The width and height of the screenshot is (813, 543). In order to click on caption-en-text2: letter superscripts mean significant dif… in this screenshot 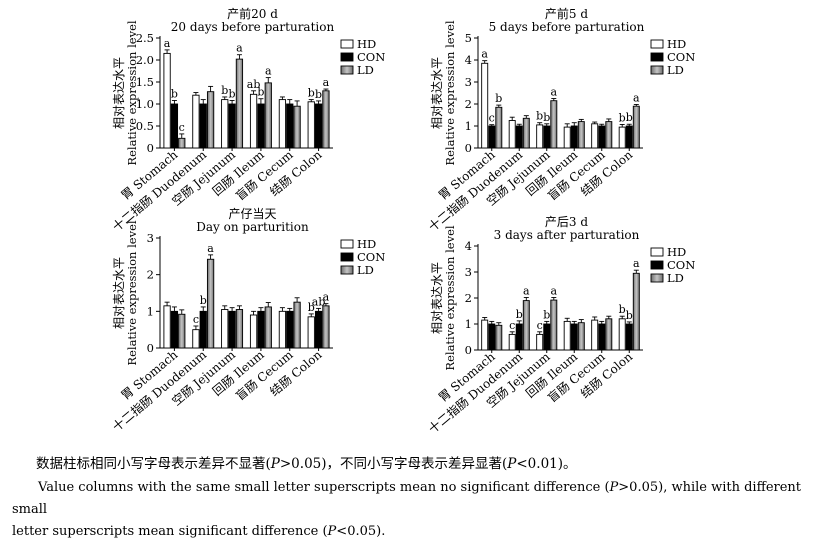, I will do `click(170, 531)`.